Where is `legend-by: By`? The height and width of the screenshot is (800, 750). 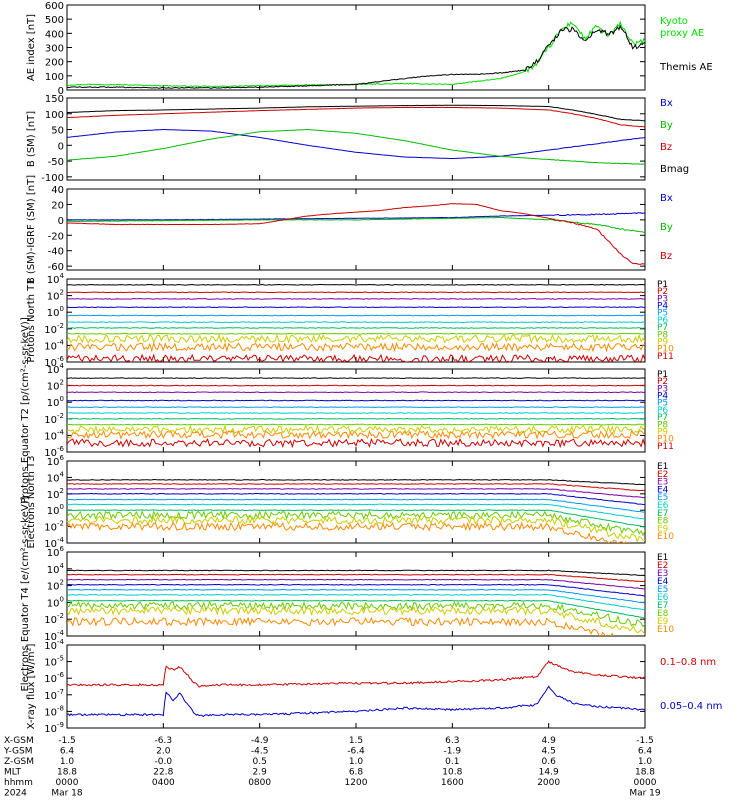
legend-by: By is located at coordinates (666, 125).